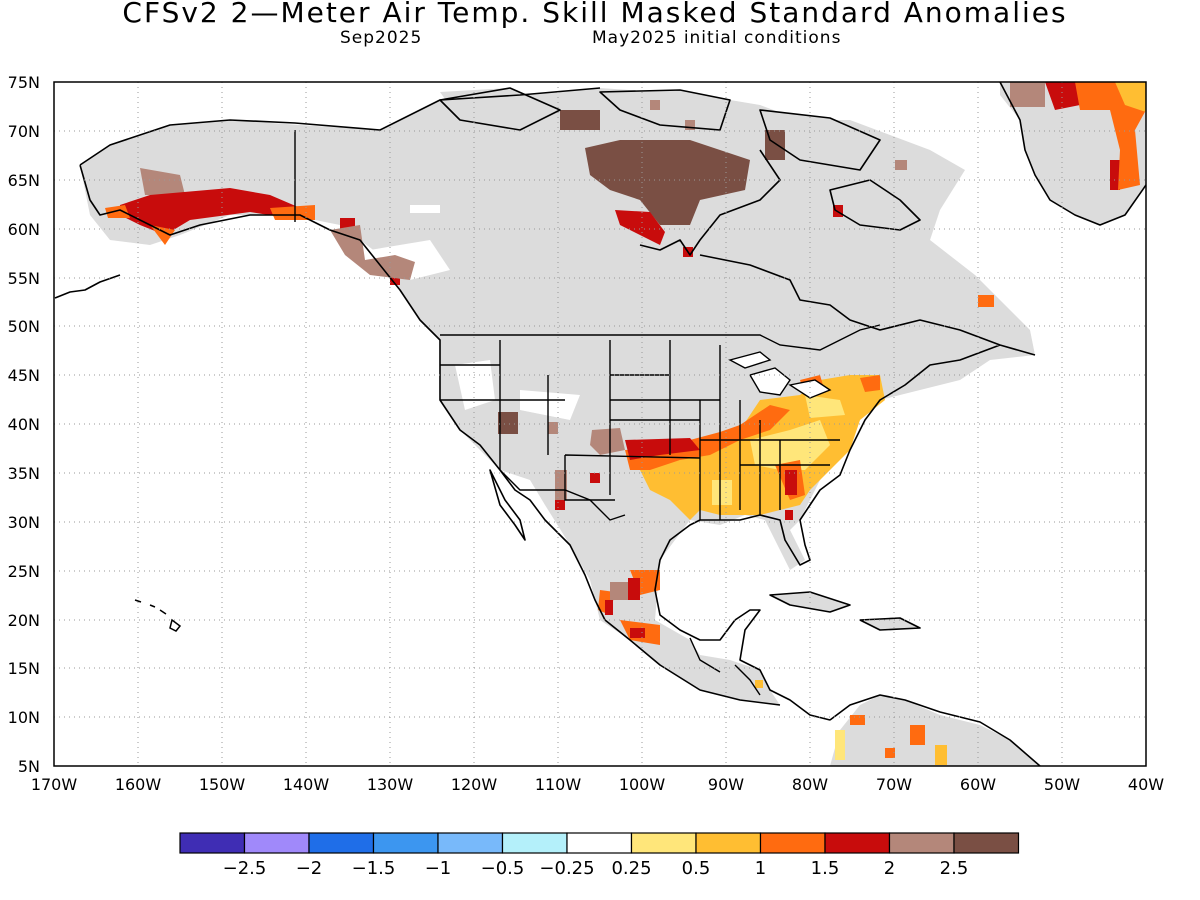  I want to click on lat-tick: 5N, so click(29, 766).